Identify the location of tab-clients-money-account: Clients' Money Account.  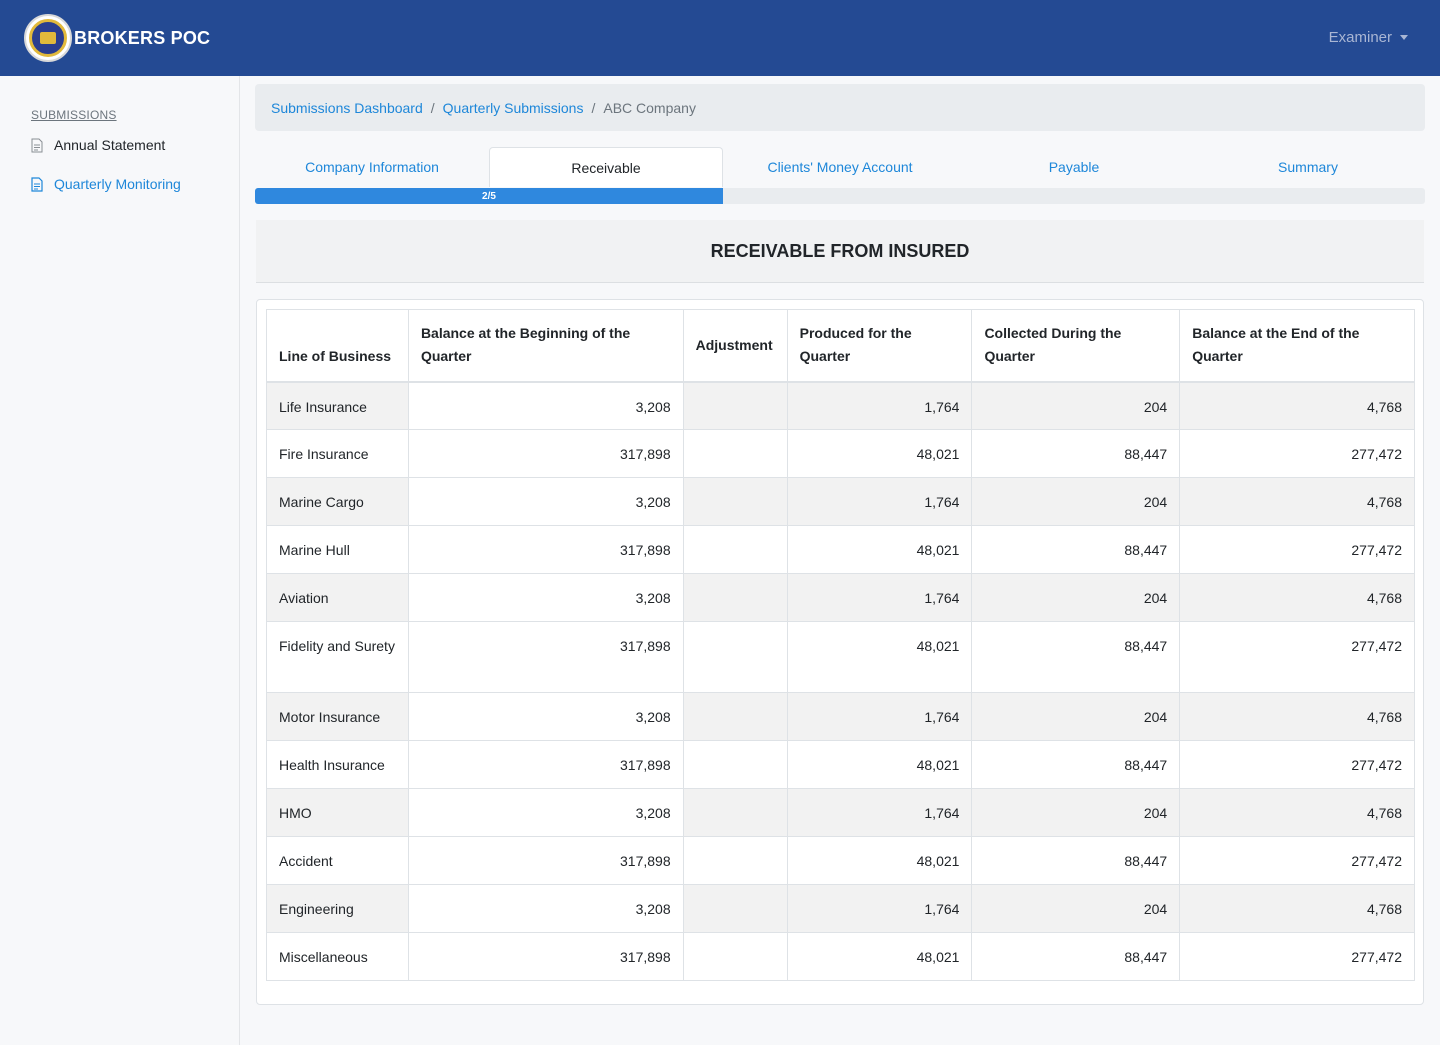
(840, 167).